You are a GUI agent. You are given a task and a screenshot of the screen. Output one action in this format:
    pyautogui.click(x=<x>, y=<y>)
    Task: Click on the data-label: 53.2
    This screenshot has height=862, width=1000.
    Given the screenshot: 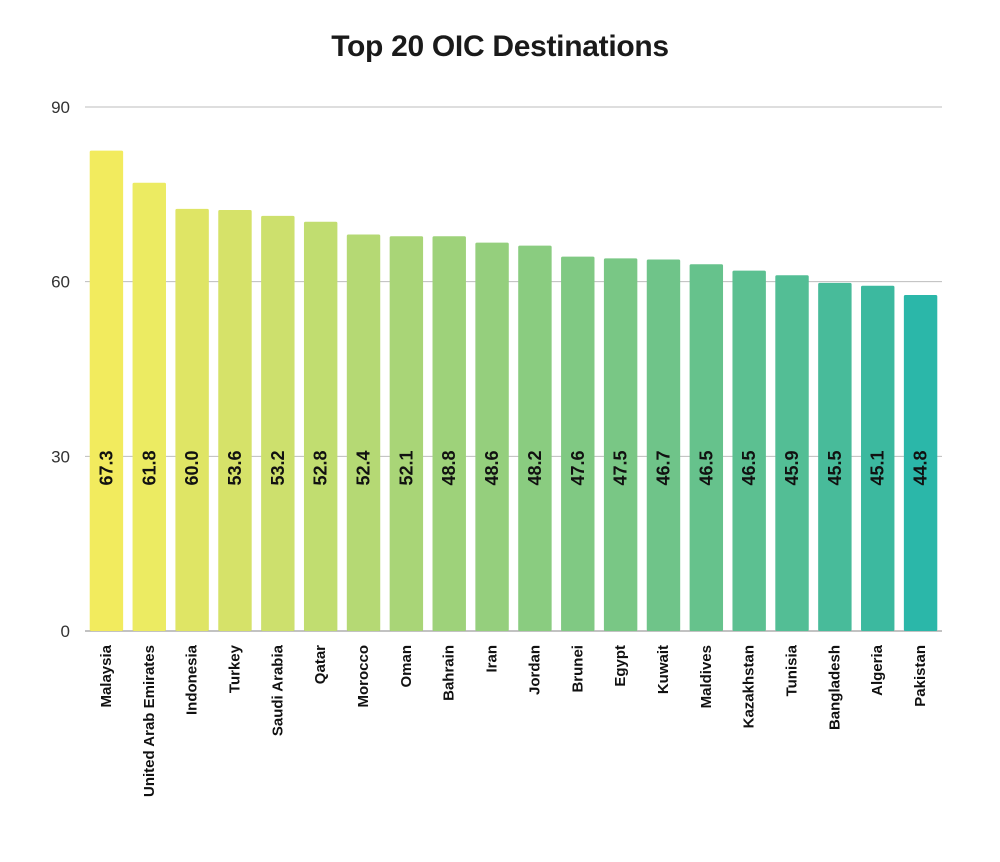 What is the action you would take?
    pyautogui.click(x=278, y=467)
    